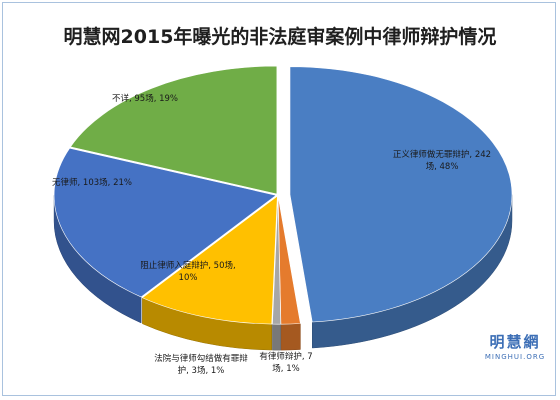  I want to click on minghui-logo: 明慧網 MINGHUI.ORG, so click(515, 347).